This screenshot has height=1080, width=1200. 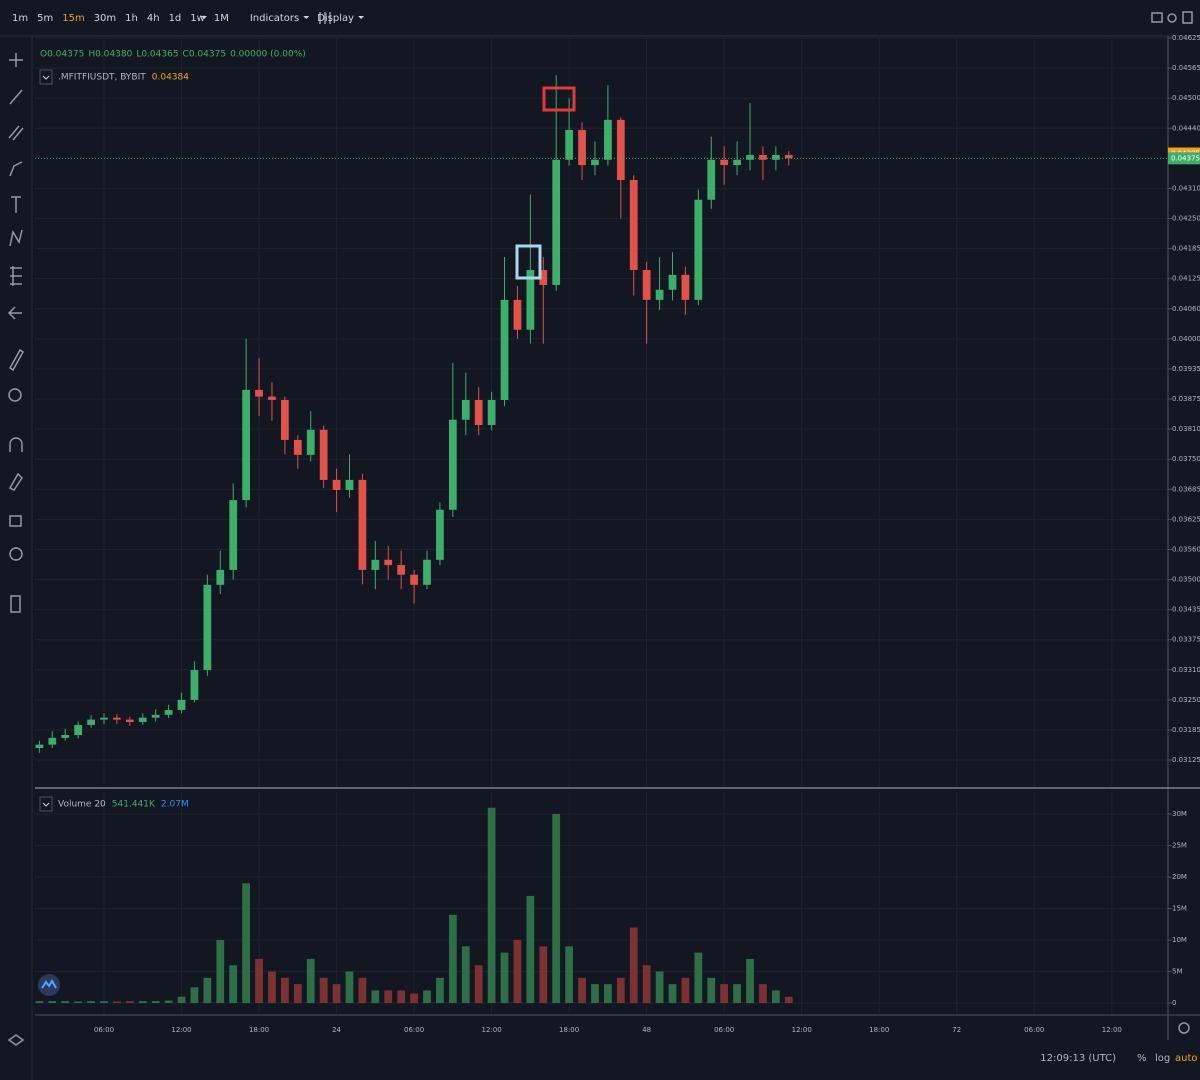 What do you see at coordinates (102, 78) in the screenshot?
I see `symbol-name: .MFITFIUSDT, BYBIT` at bounding box center [102, 78].